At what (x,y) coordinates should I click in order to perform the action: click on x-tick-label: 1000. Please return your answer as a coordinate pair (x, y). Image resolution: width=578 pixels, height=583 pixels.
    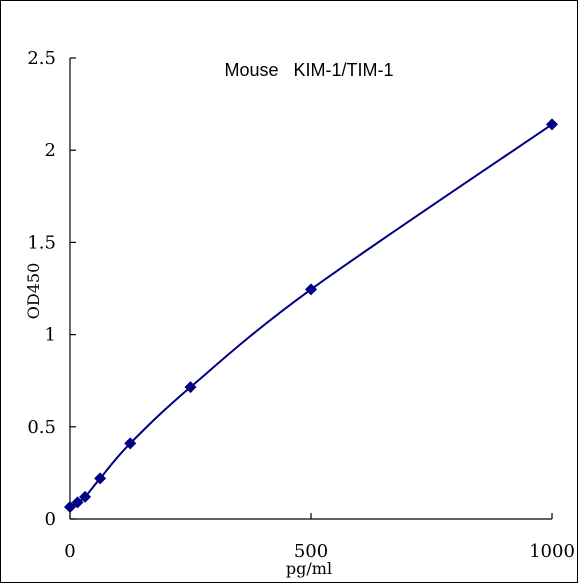
    Looking at the image, I should click on (552, 551).